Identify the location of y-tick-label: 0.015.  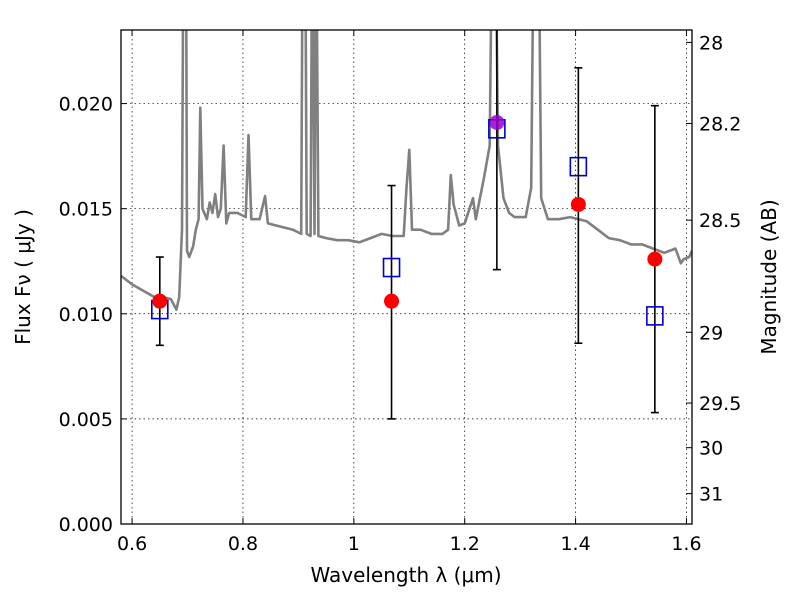
(86, 210).